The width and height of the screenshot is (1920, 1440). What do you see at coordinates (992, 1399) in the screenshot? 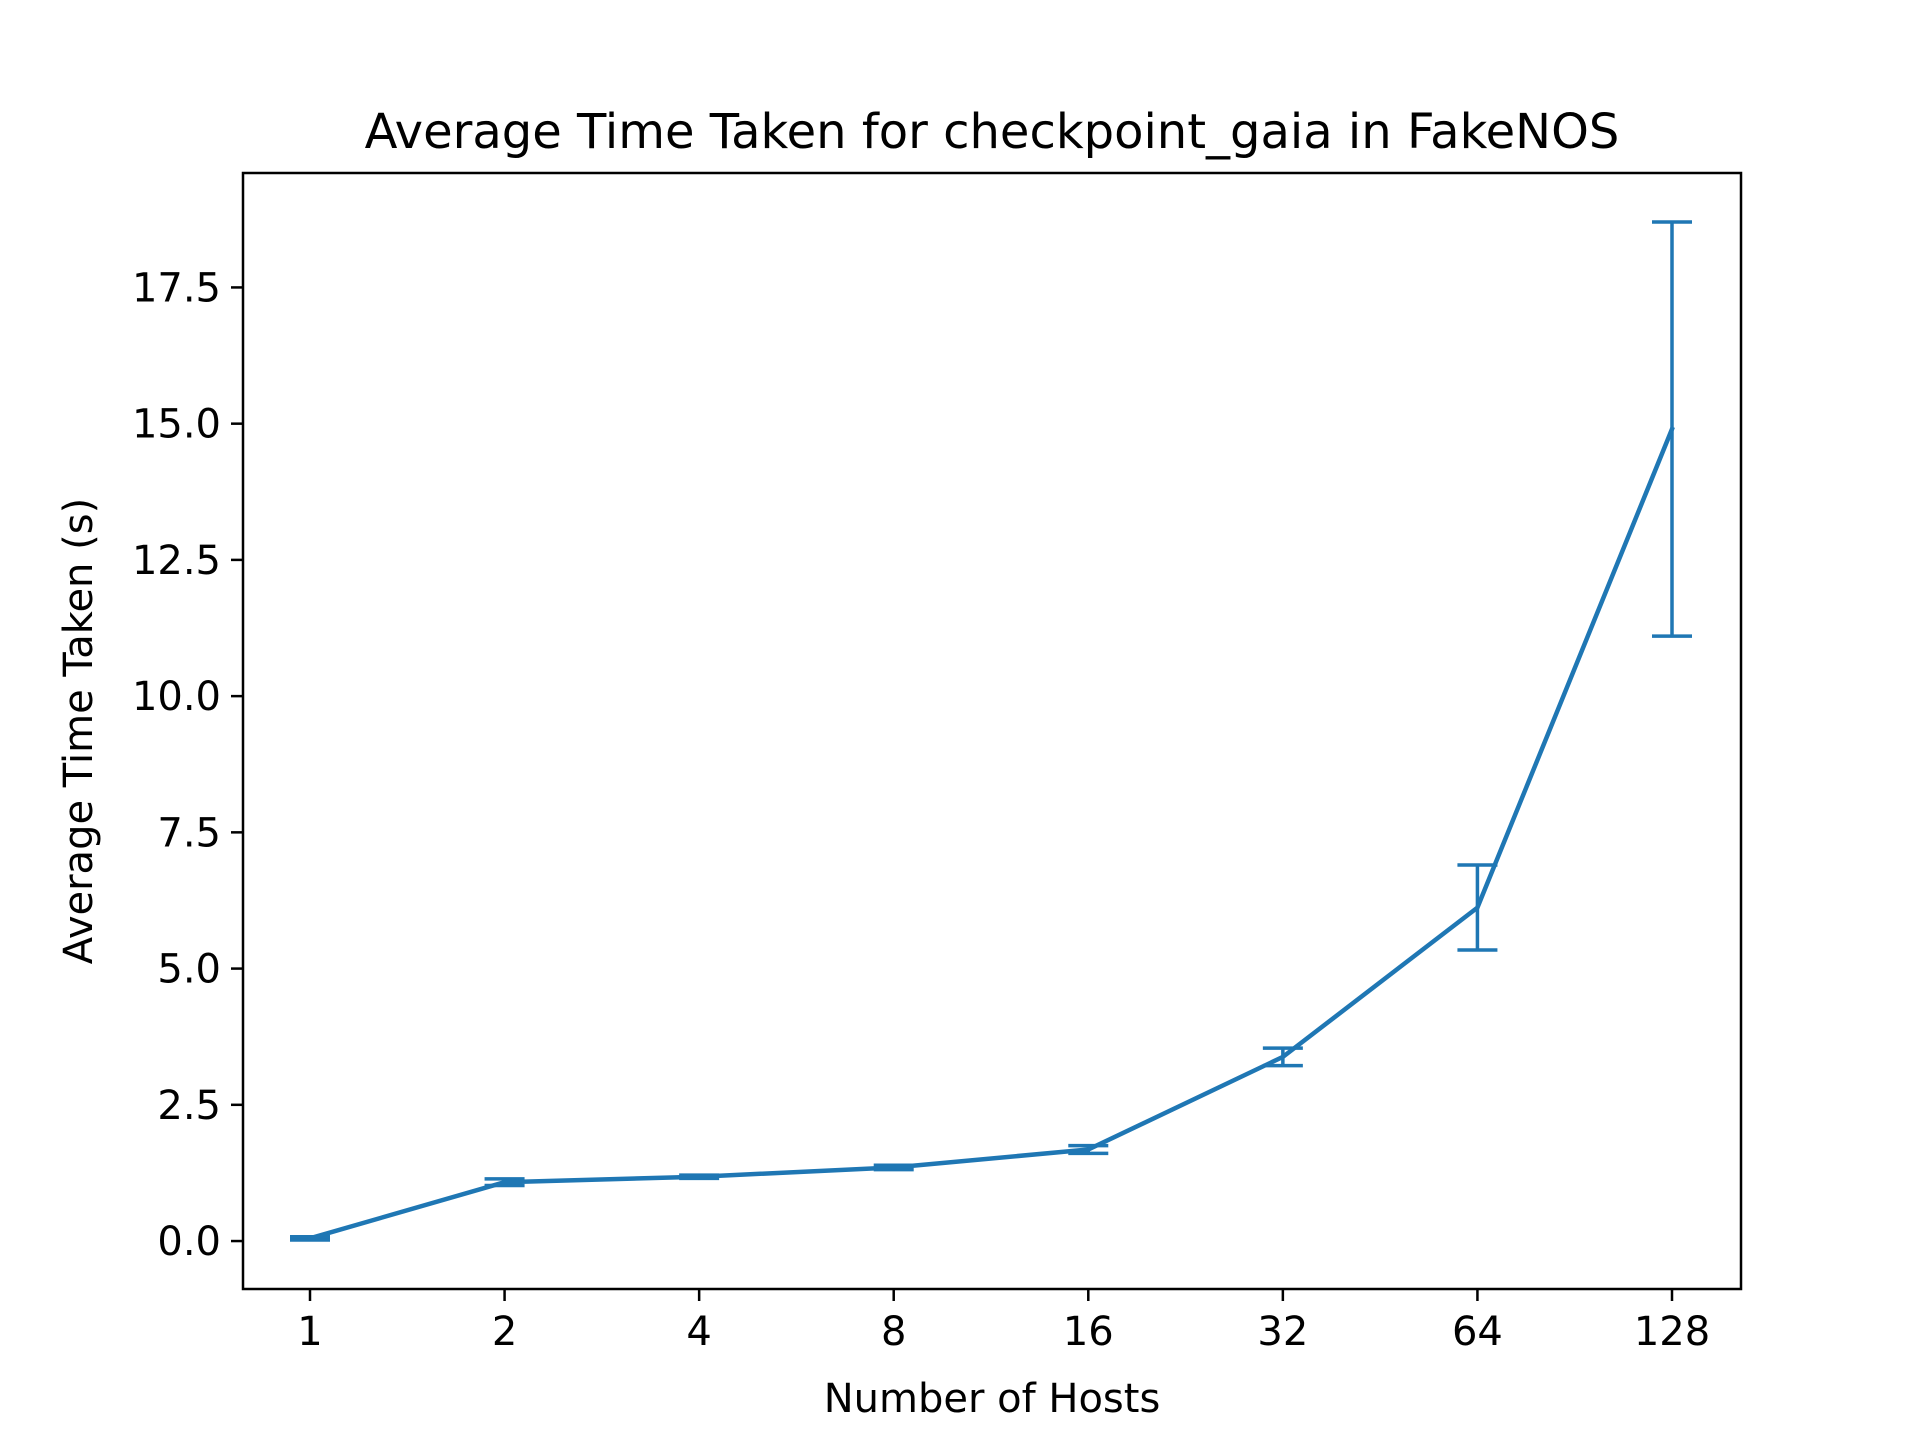
I see `x-axis-label: Number of Hosts` at bounding box center [992, 1399].